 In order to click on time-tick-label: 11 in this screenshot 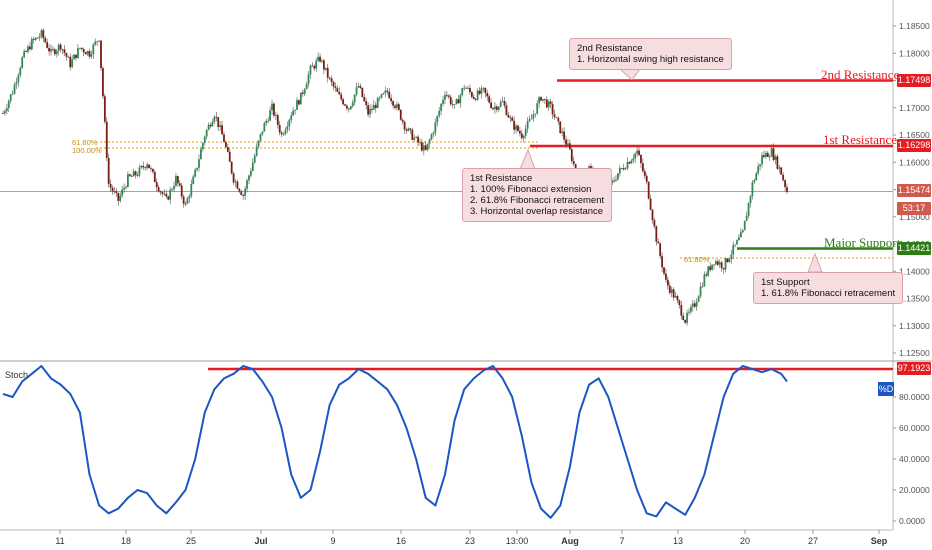, I will do `click(59, 541)`.